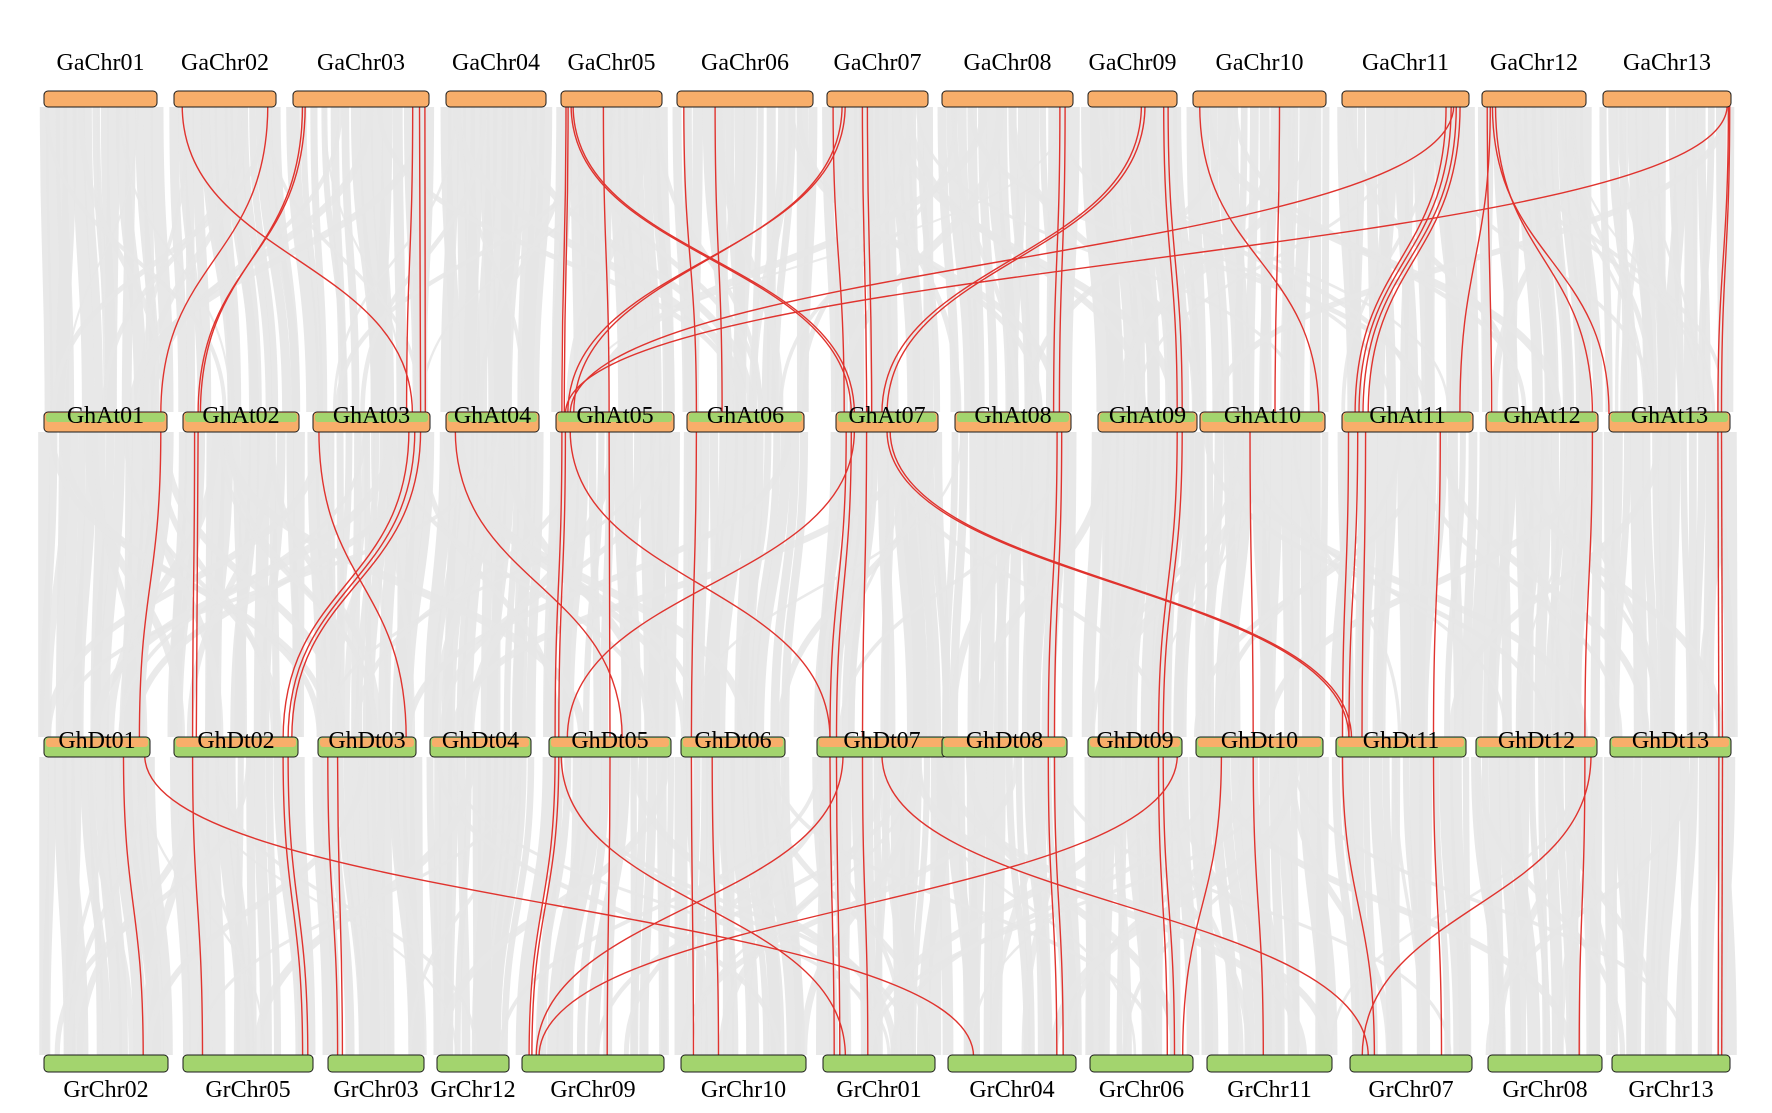 The image size is (1772, 1113). Describe the element at coordinates (1407, 422) in the screenshot. I see `chromosome-bar-ghat11` at that location.